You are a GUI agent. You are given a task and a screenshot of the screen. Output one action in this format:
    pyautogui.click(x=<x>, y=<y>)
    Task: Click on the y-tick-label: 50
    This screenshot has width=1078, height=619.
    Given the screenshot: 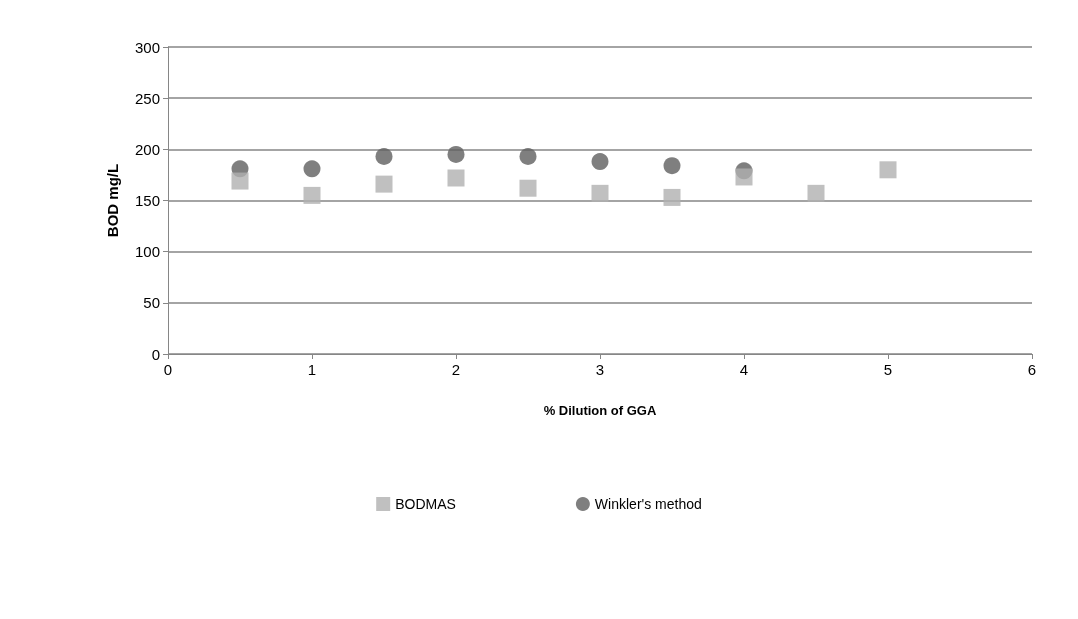 What is the action you would take?
    pyautogui.click(x=151, y=303)
    